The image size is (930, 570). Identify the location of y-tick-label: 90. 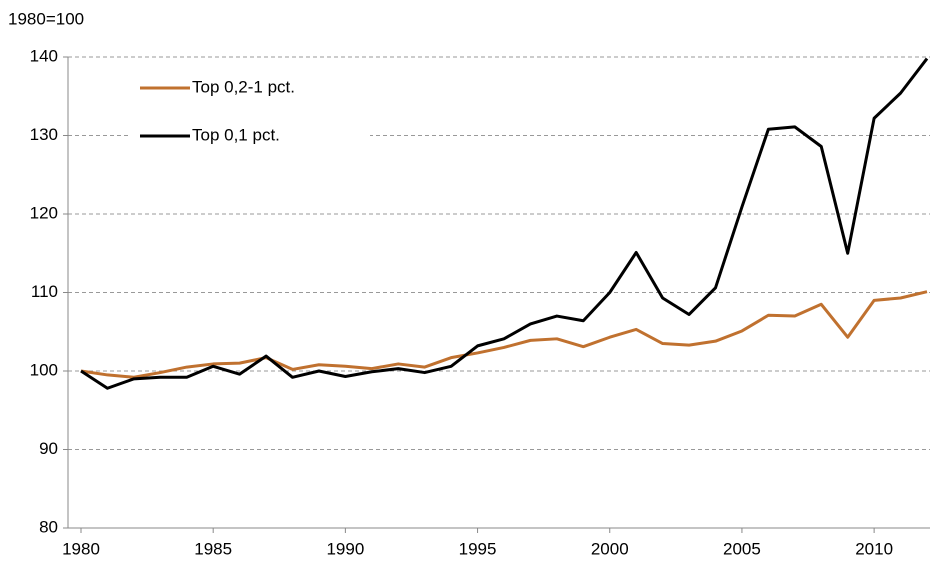
(48, 448).